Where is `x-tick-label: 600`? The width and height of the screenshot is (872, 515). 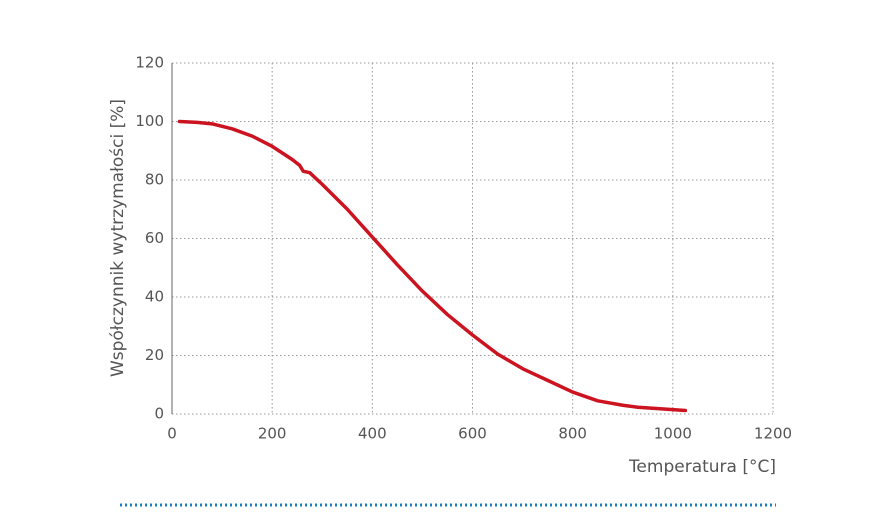 x-tick-label: 600 is located at coordinates (472, 434).